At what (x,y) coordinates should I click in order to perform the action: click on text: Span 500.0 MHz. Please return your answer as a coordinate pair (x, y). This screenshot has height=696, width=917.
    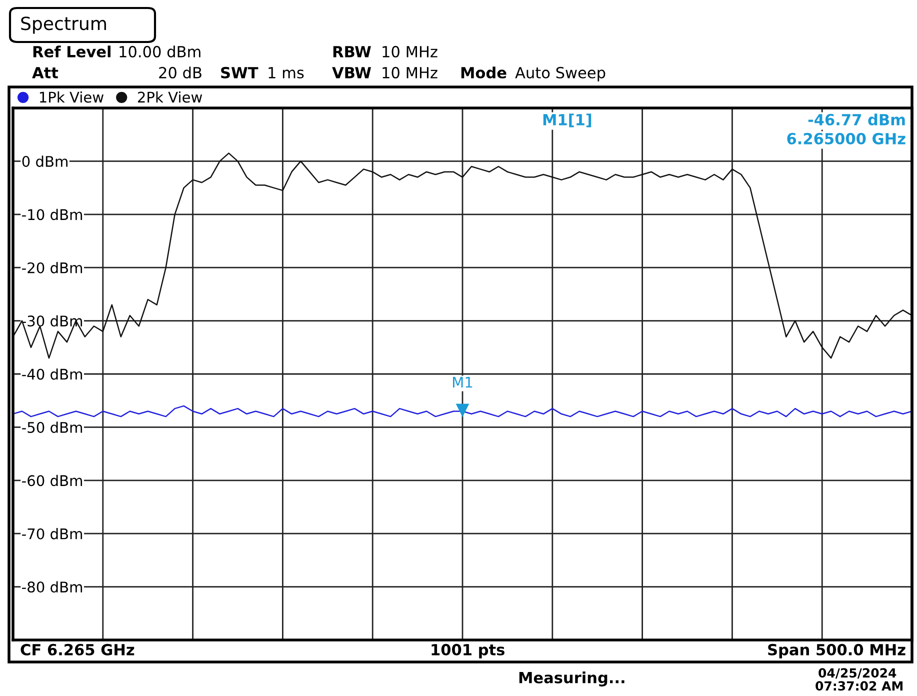
    Looking at the image, I should click on (837, 651).